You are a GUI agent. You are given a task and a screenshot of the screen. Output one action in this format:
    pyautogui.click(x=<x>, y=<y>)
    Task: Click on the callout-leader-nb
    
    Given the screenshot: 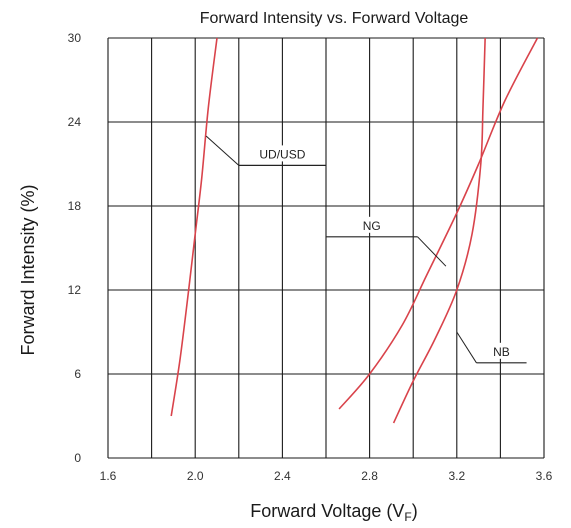 What is the action you would take?
    pyautogui.click(x=466, y=347)
    